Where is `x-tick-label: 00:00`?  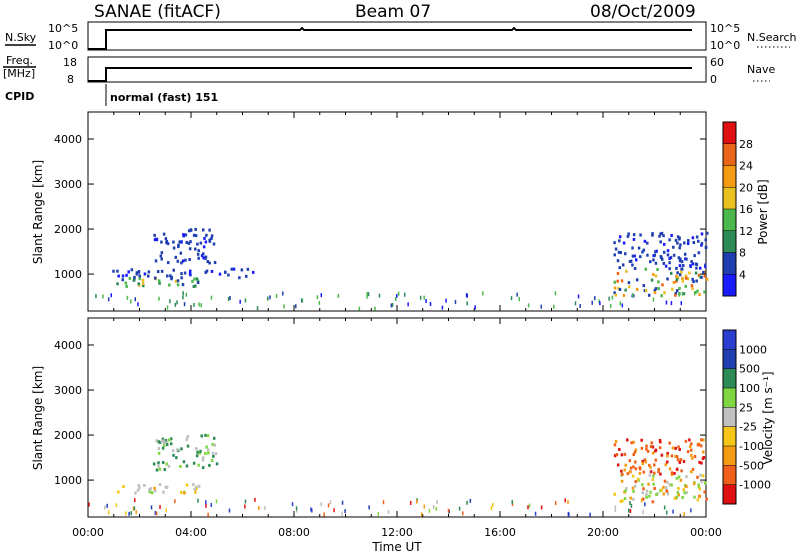
x-tick-label: 00:00 is located at coordinates (706, 532).